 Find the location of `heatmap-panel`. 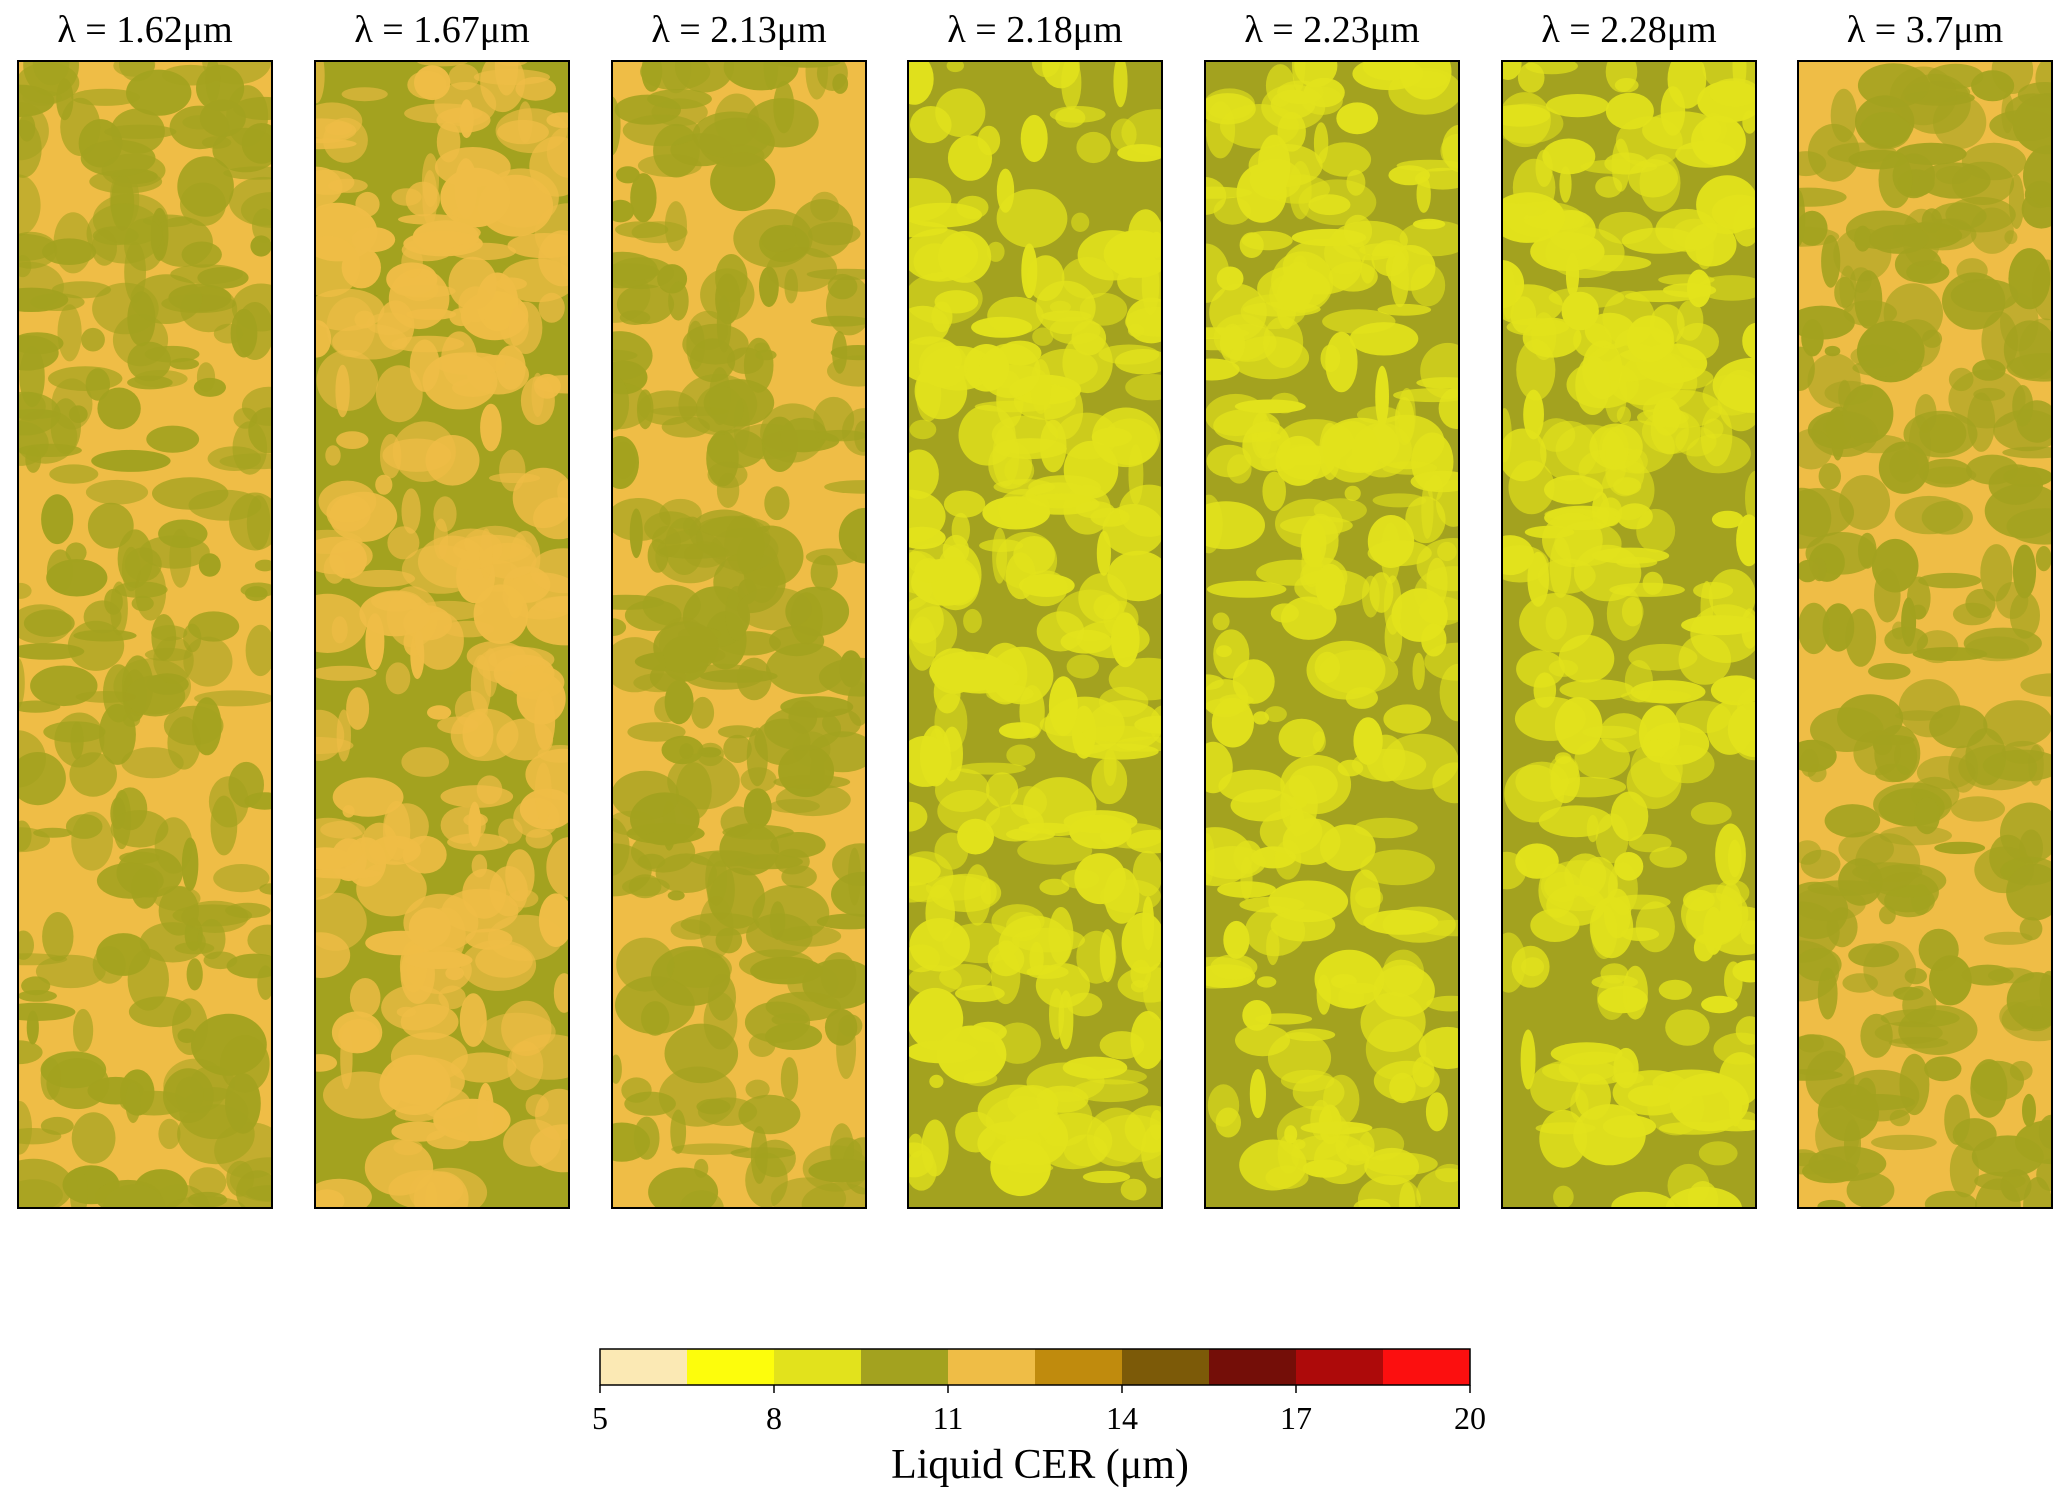

heatmap-panel is located at coordinates (1332, 634).